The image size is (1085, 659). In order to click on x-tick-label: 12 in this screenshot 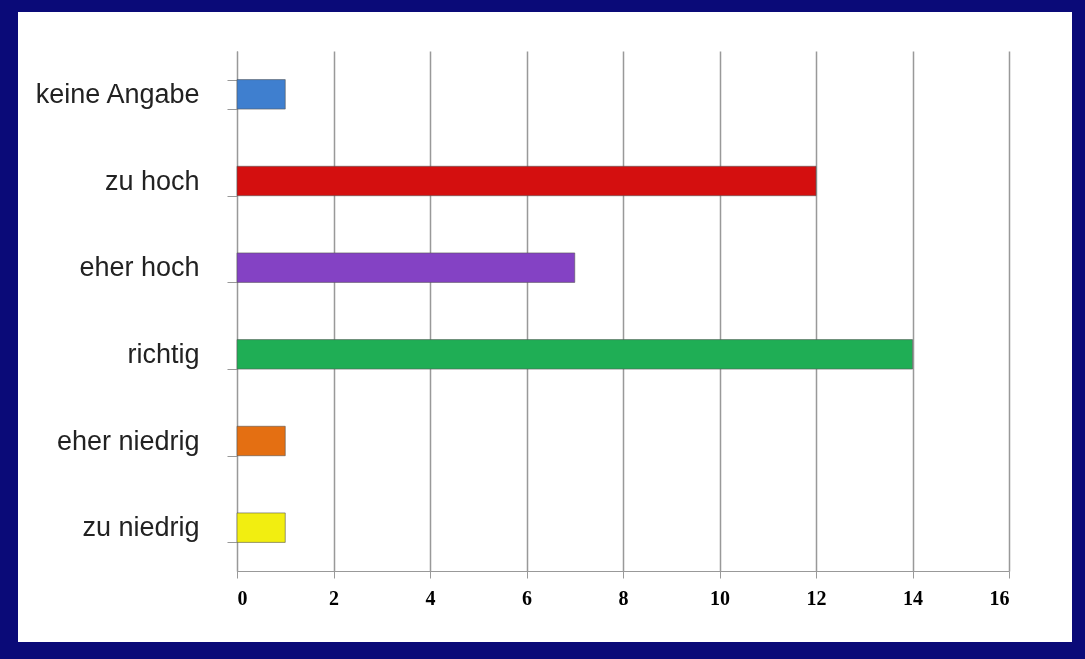, I will do `click(816, 597)`.